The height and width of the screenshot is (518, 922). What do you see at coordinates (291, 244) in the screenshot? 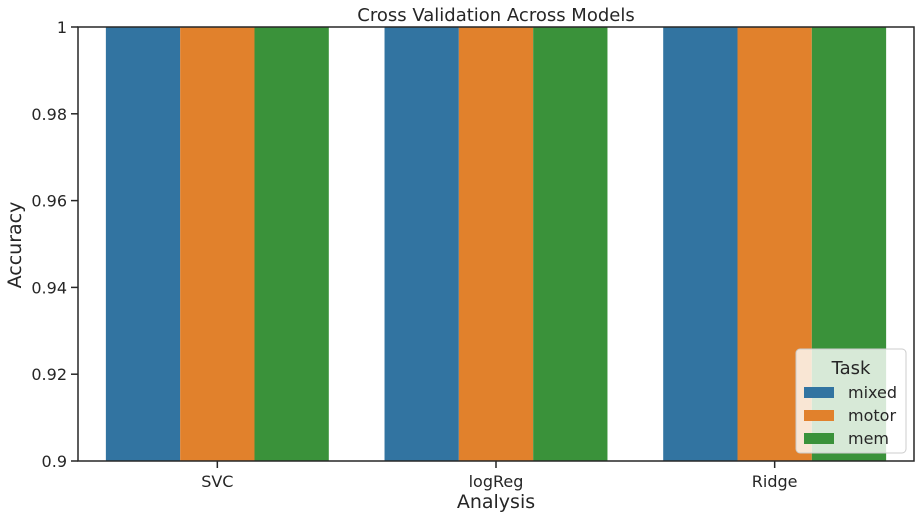
I see `bar-mem-svc` at bounding box center [291, 244].